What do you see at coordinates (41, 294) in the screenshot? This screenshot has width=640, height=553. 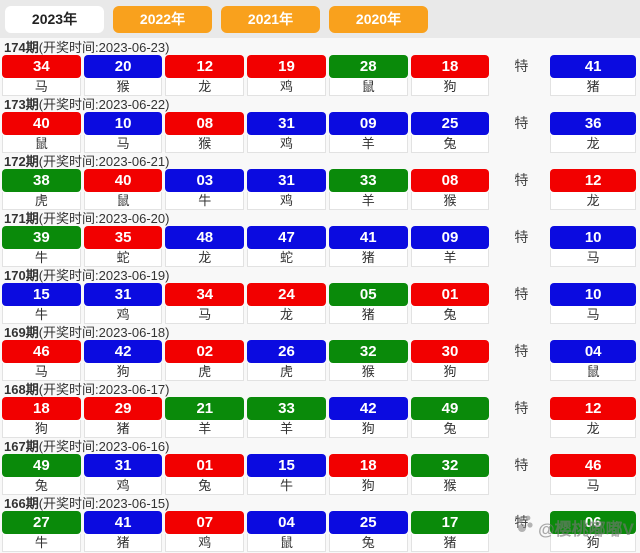 I see `ball-number: 15` at bounding box center [41, 294].